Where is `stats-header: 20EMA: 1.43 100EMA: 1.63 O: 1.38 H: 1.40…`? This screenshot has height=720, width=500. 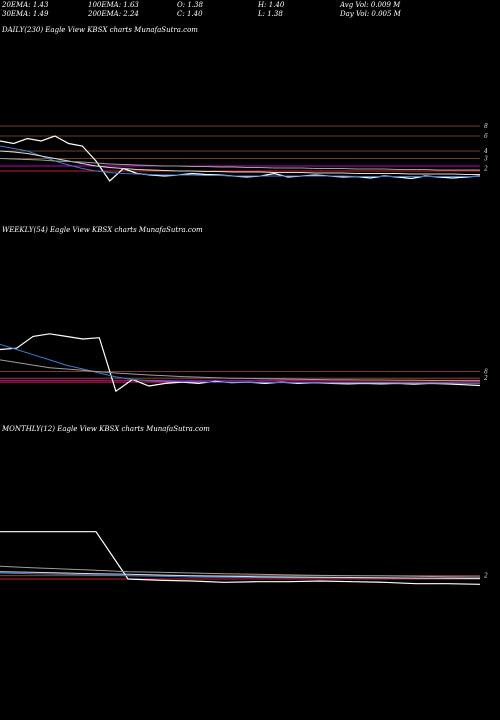
stats-header: 20EMA: 1.43 100EMA: 1.63 O: 1.38 H: 1.40… is located at coordinates (250, 11).